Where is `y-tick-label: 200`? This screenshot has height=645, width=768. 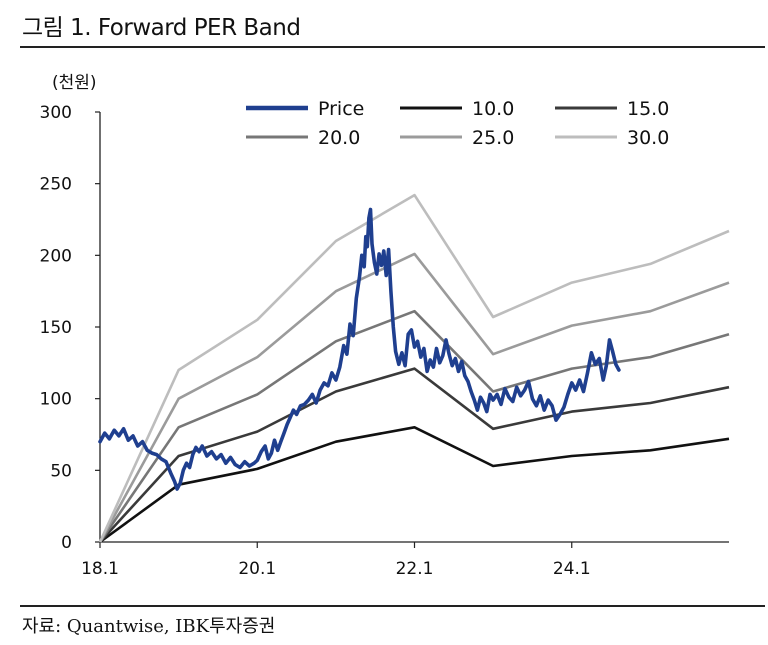 y-tick-label: 200 is located at coordinates (56, 256).